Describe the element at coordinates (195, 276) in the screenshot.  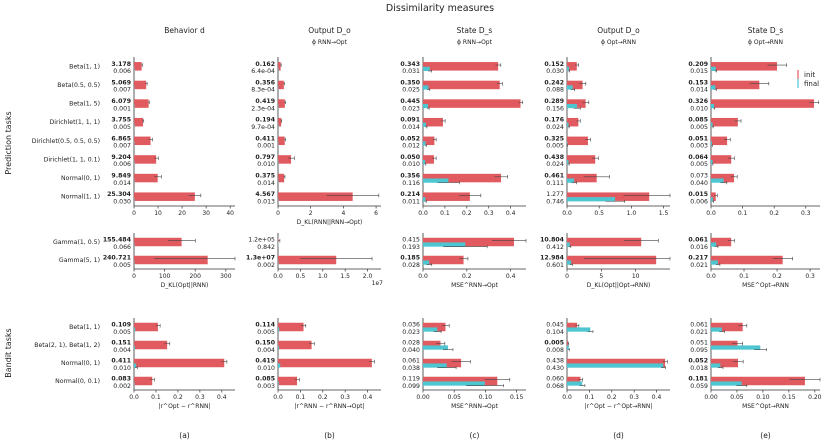
I see `x-tick-label: 200` at that location.